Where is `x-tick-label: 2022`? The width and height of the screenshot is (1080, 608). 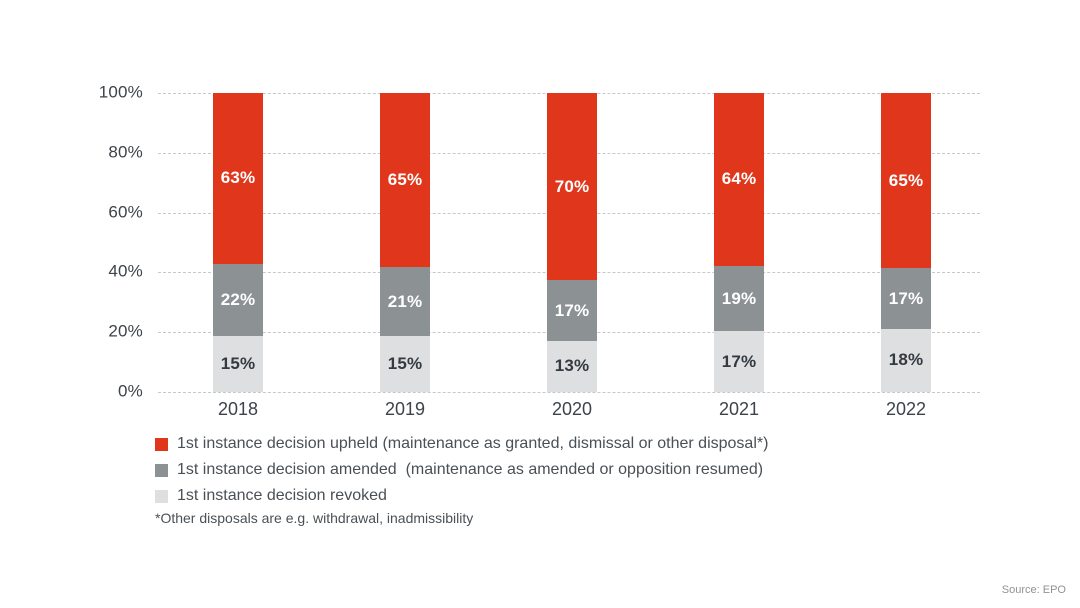
x-tick-label: 2022 is located at coordinates (906, 409).